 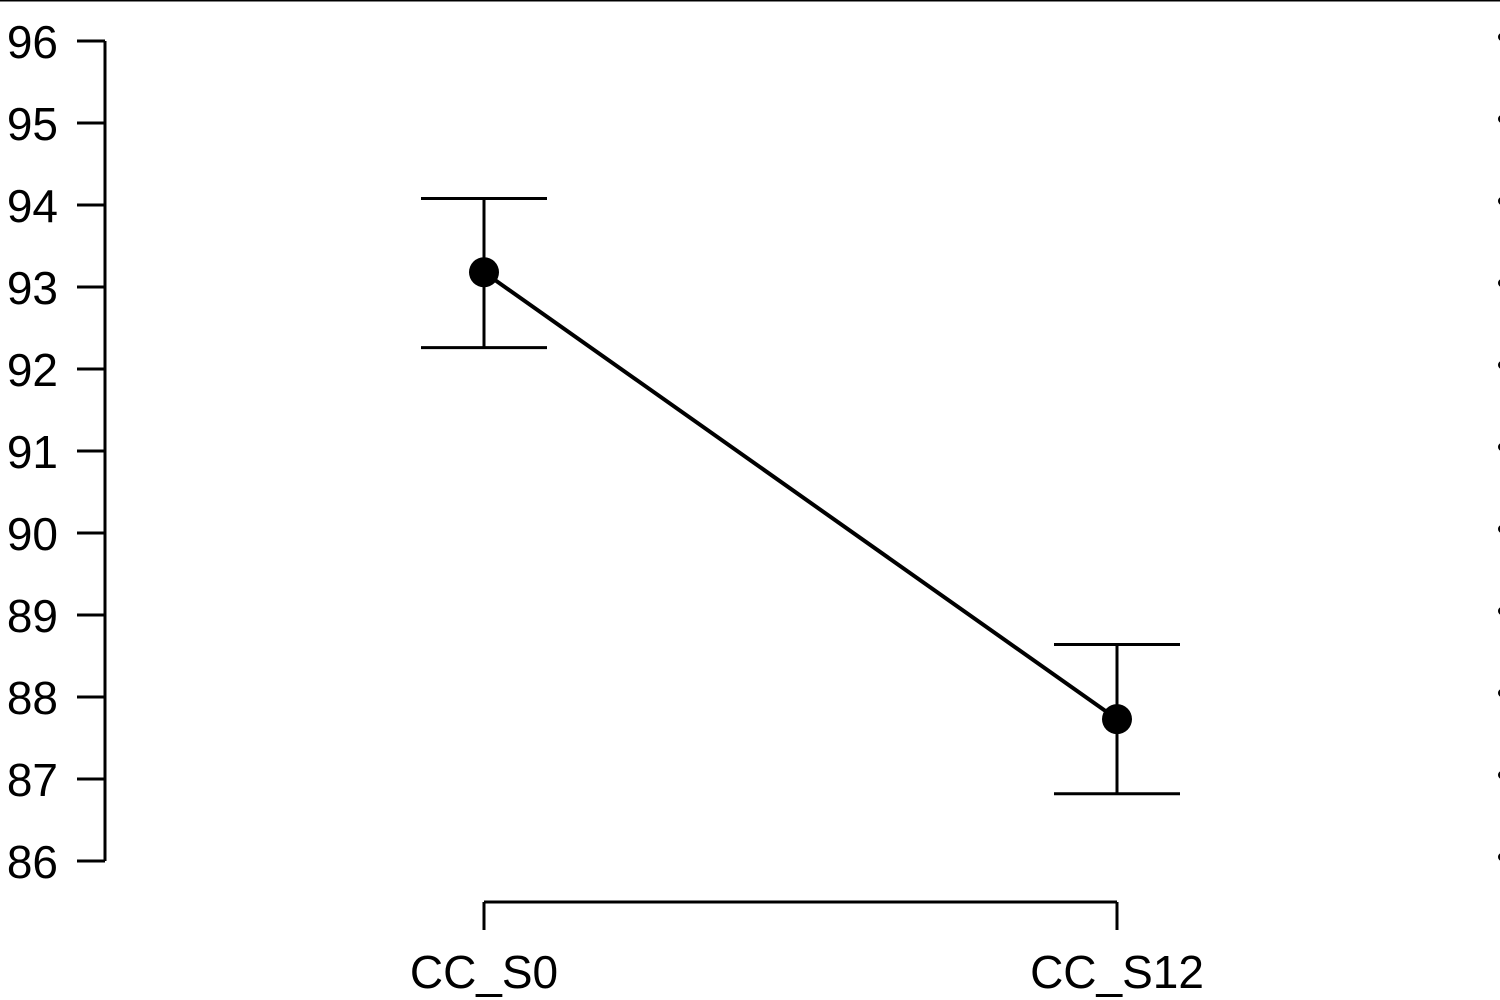 I want to click on y-tick-label: 96, so click(x=32, y=42).